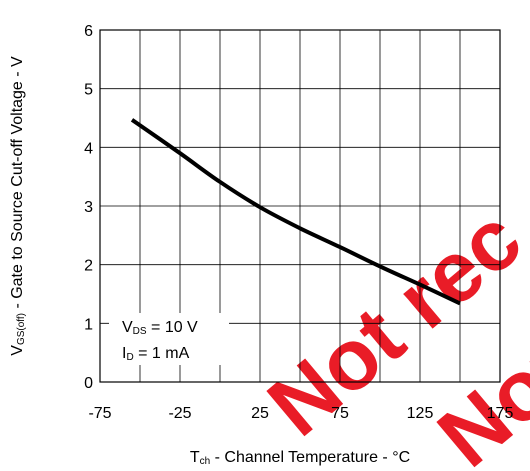 This screenshot has height=471, width=530. I want to click on y-tick-label: 3, so click(88, 207).